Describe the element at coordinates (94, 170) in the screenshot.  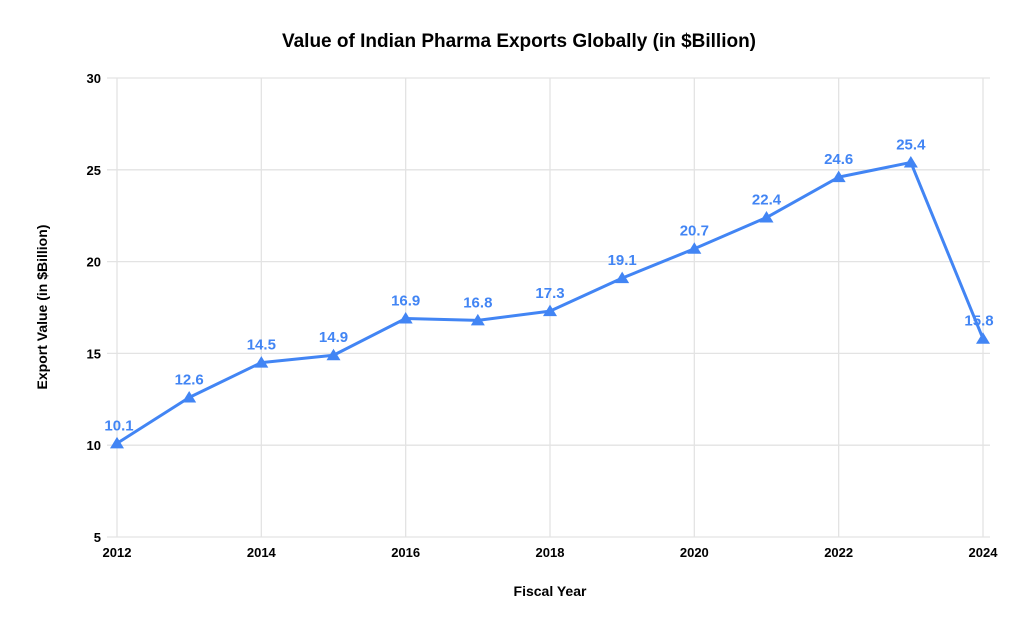
I see `y-tick-label: 25` at that location.